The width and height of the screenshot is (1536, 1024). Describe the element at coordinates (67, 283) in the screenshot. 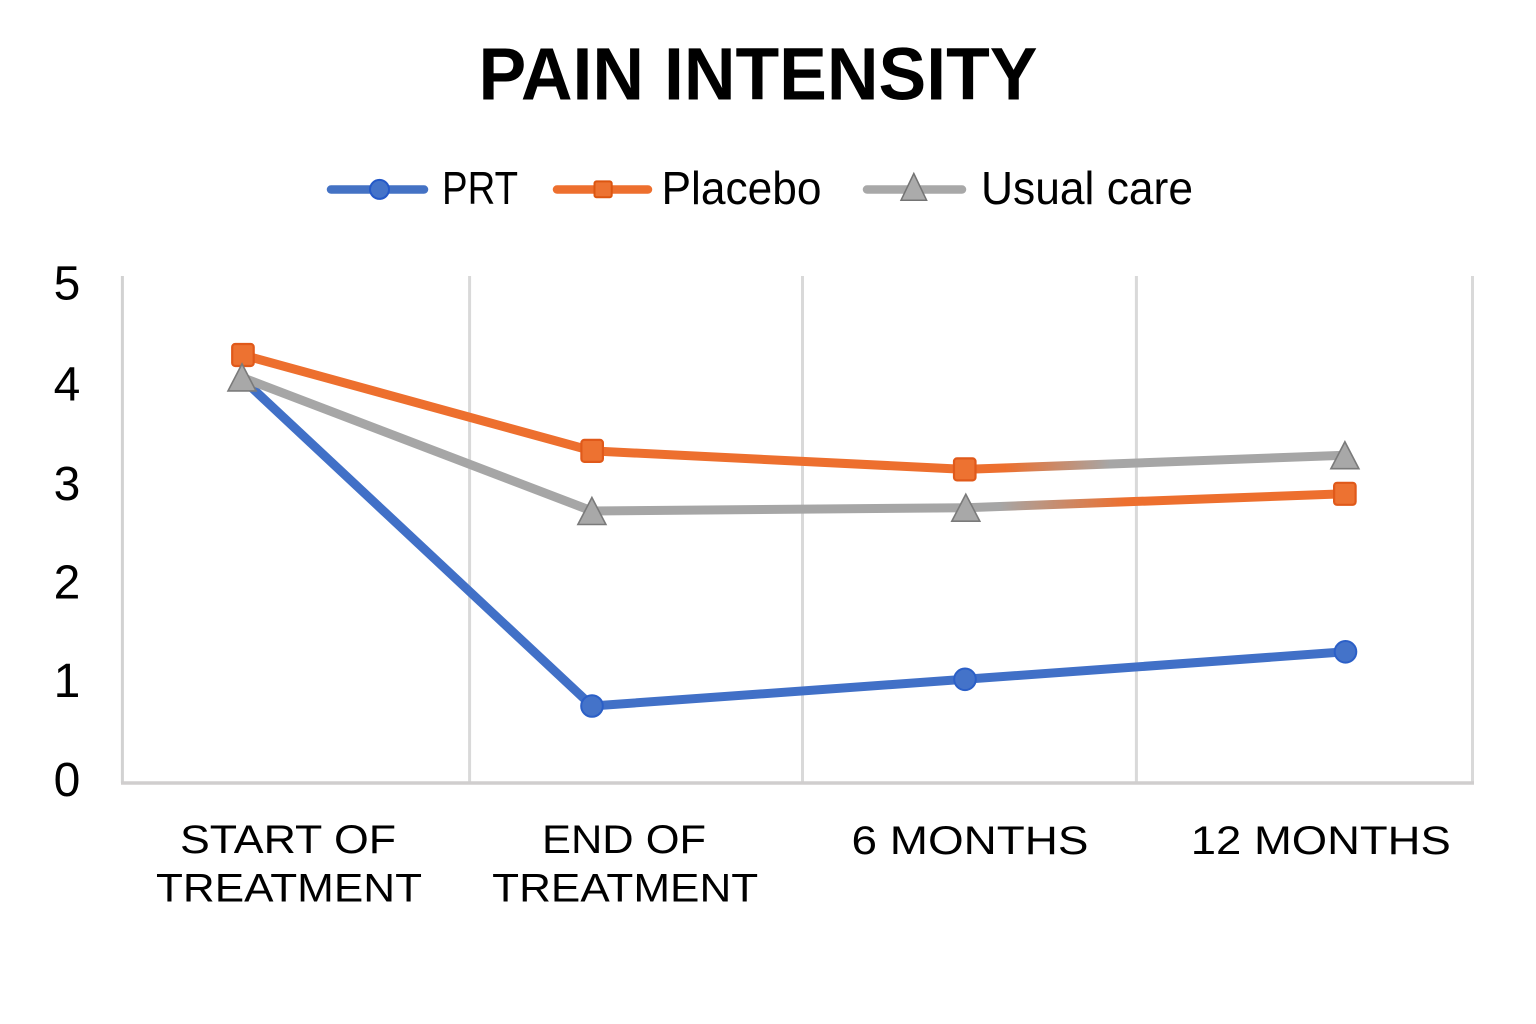

I see `svg-text: 5` at that location.